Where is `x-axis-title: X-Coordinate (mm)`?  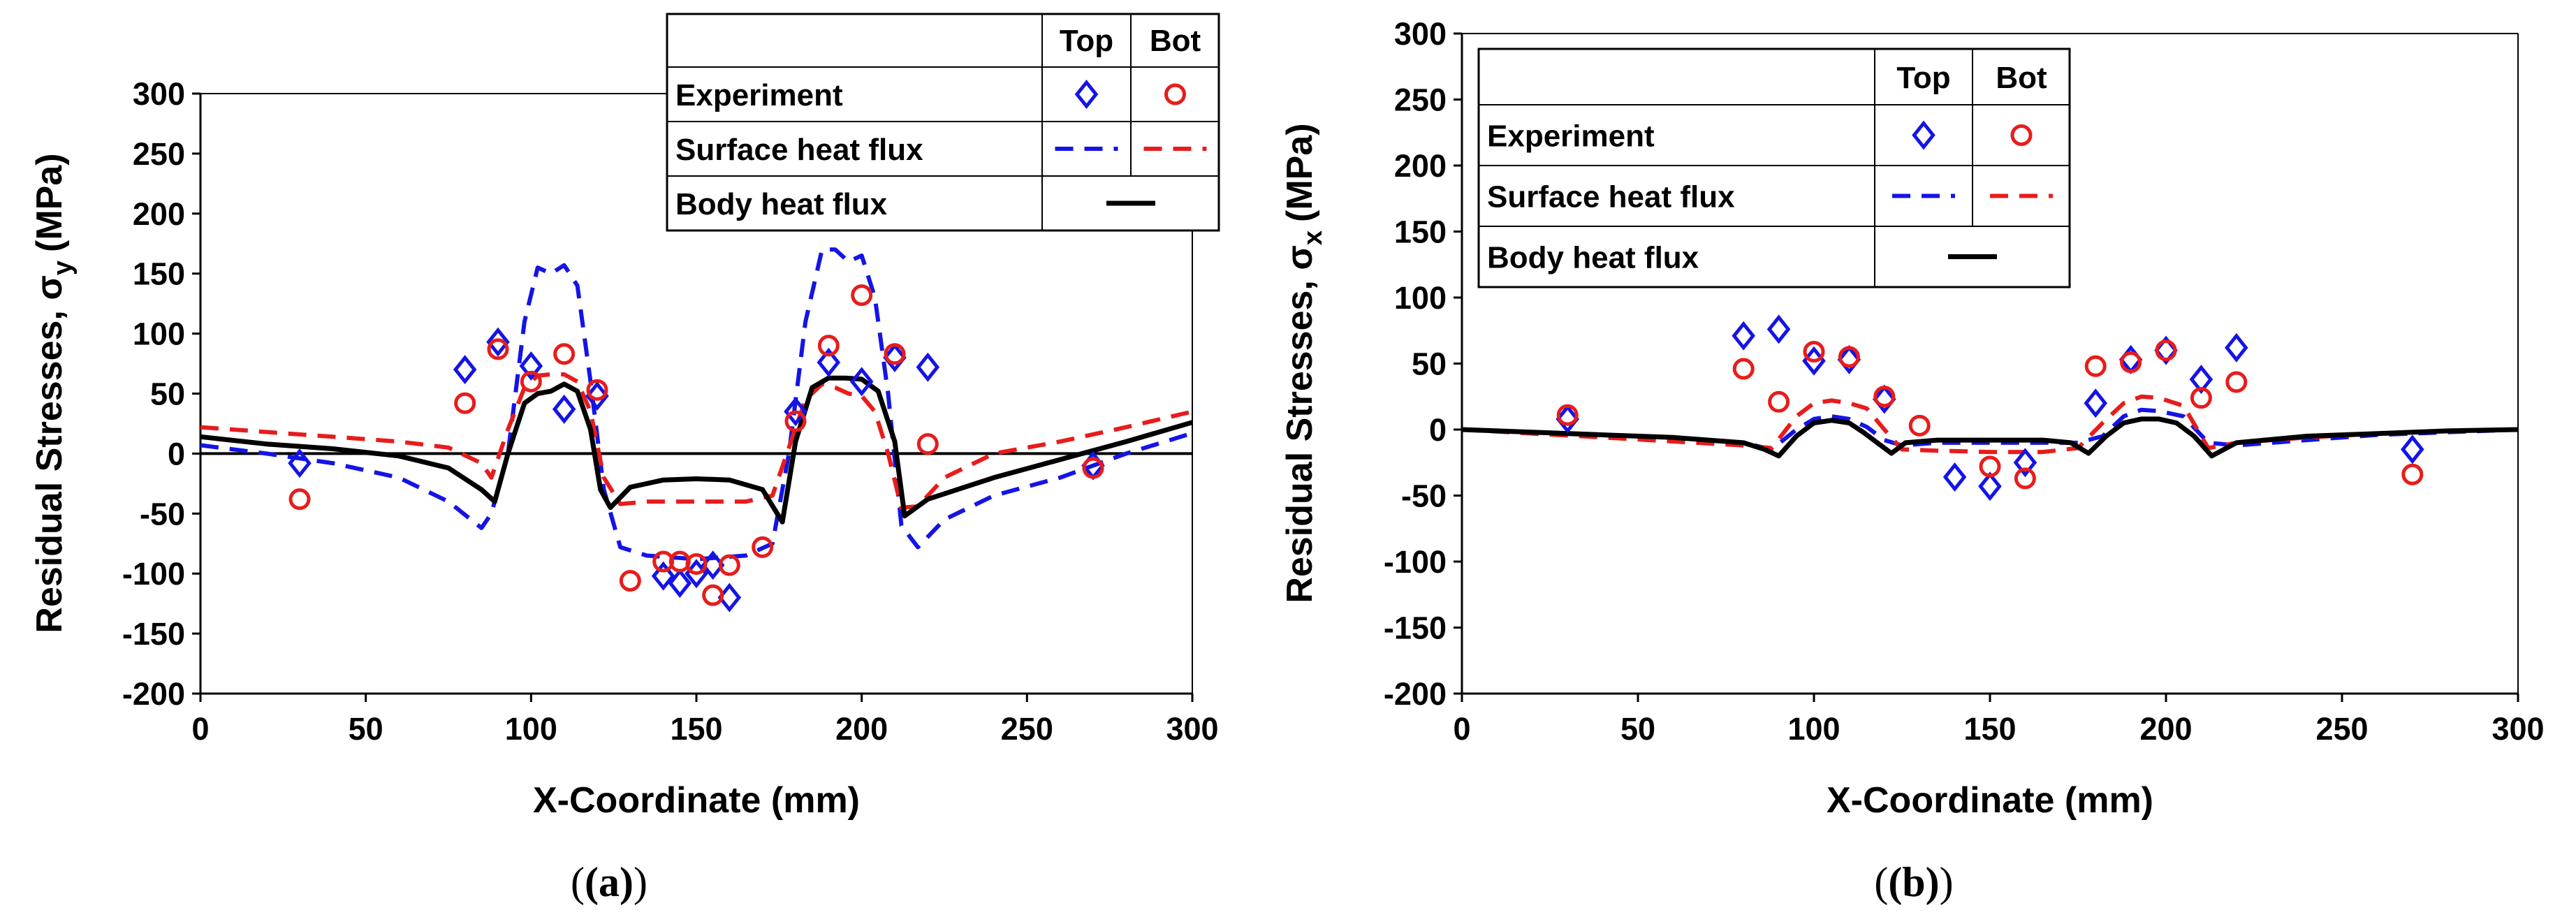 x-axis-title: X-Coordinate (mm) is located at coordinates (1990, 800).